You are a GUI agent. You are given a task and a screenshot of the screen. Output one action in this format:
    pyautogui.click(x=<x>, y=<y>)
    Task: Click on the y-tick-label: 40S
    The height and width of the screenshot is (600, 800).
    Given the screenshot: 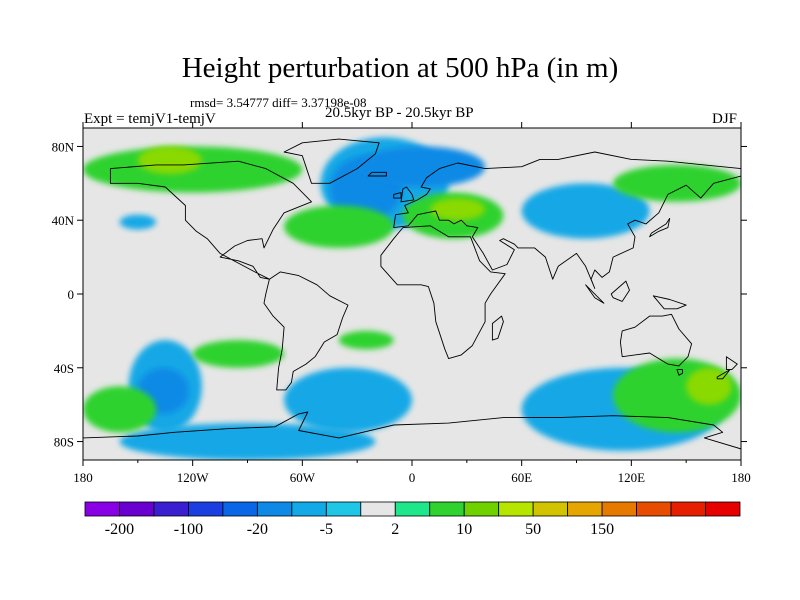 What is the action you would take?
    pyautogui.click(x=64, y=368)
    